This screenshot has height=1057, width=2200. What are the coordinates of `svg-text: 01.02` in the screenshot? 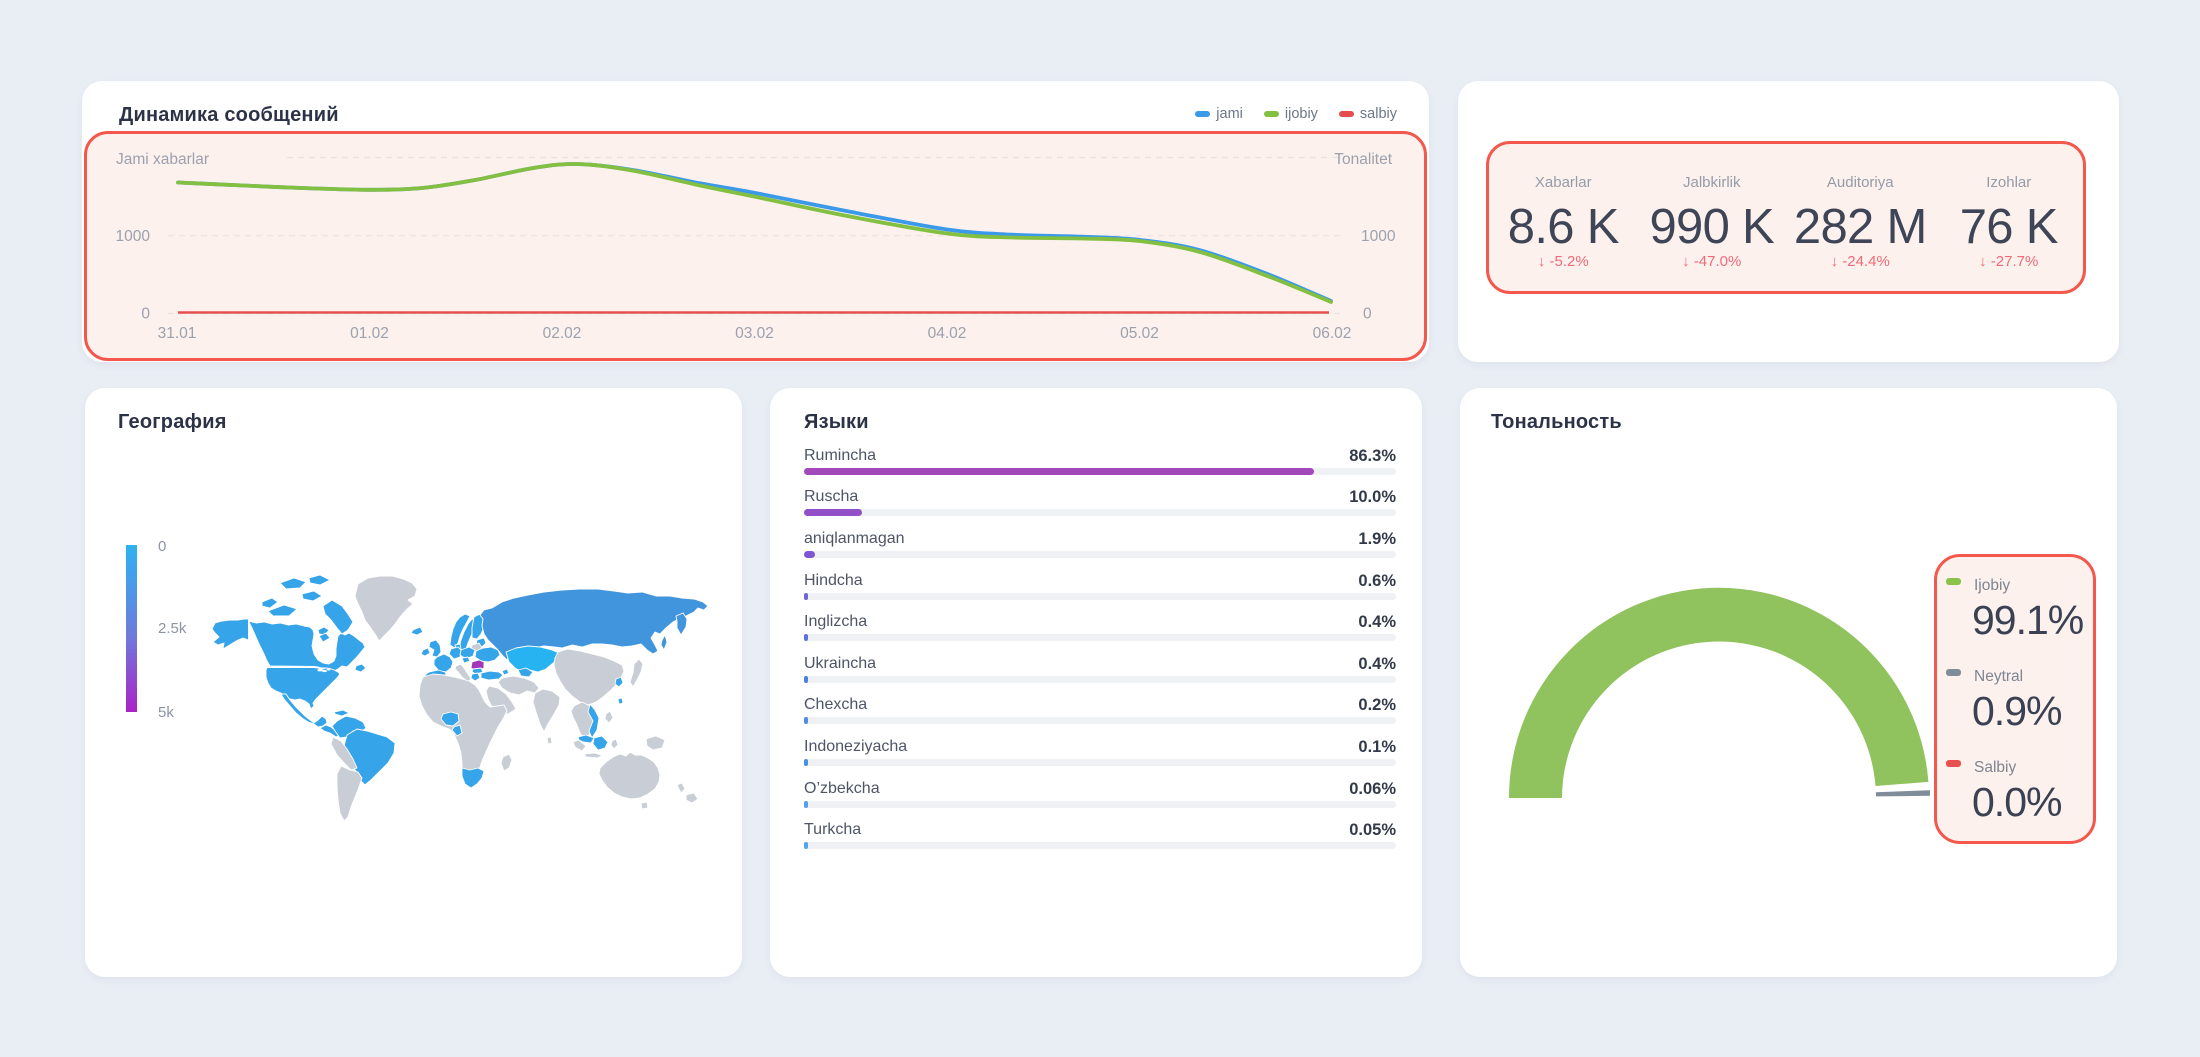 It's located at (369, 333).